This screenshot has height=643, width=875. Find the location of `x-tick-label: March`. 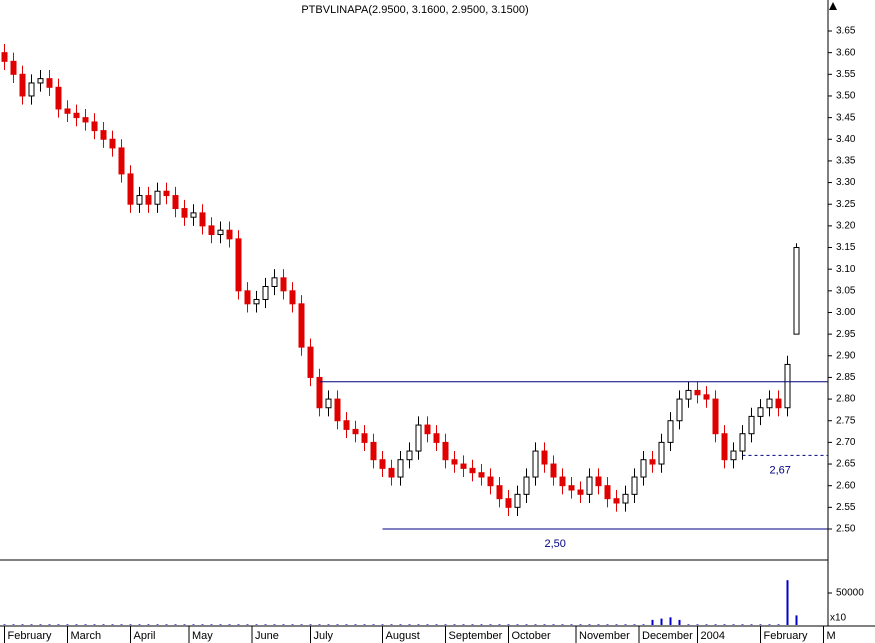

x-tick-label: March is located at coordinates (86, 636).